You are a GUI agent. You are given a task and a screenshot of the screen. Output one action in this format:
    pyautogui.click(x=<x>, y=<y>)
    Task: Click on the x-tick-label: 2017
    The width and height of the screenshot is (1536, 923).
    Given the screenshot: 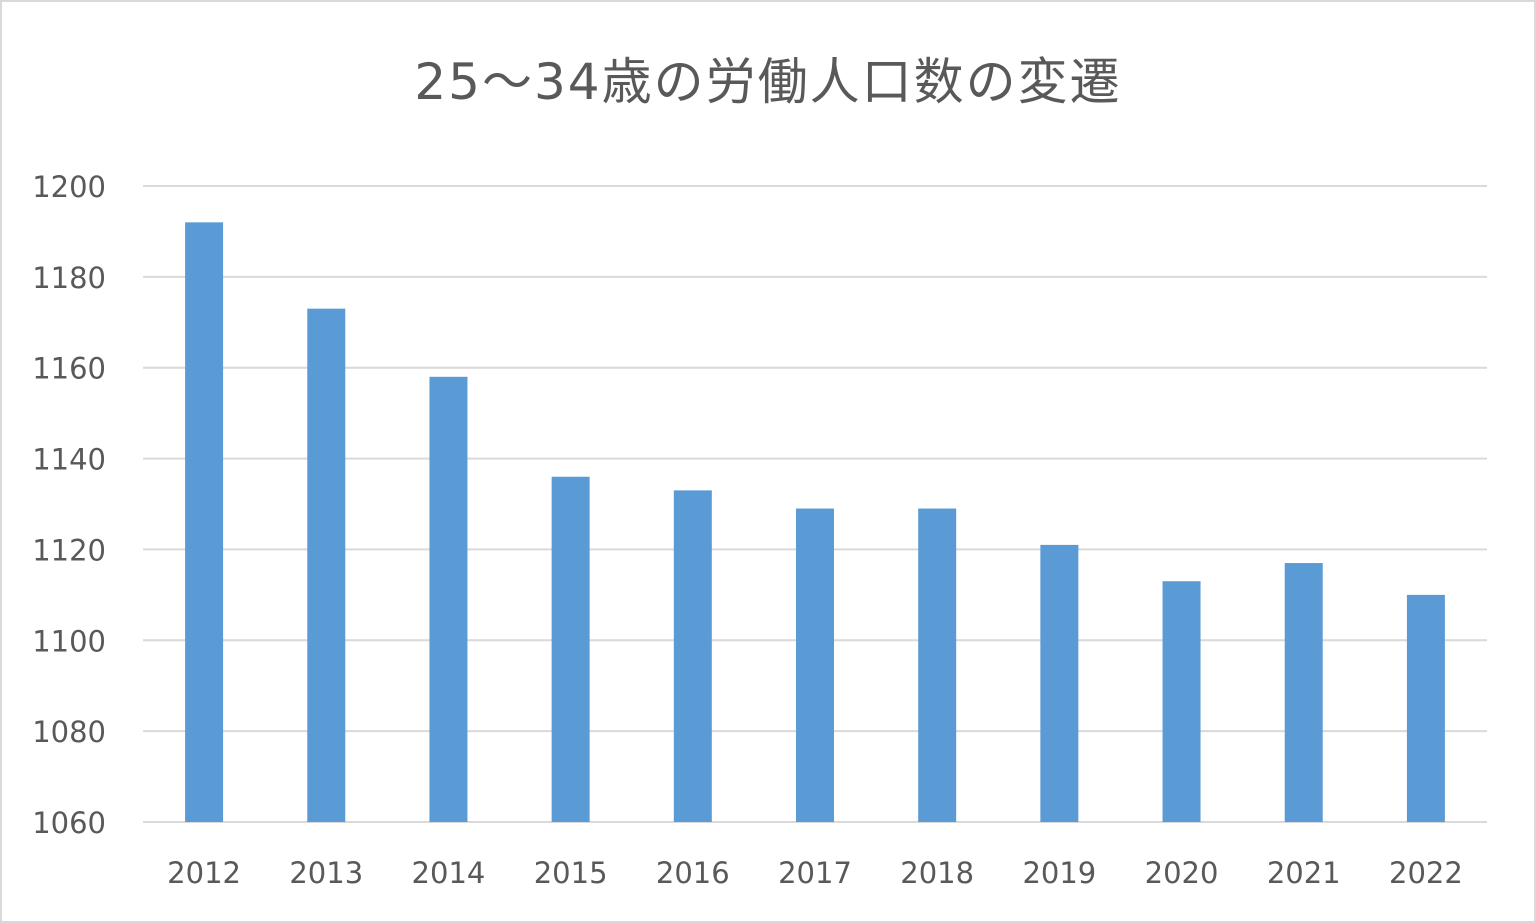 What is the action you would take?
    pyautogui.click(x=815, y=873)
    